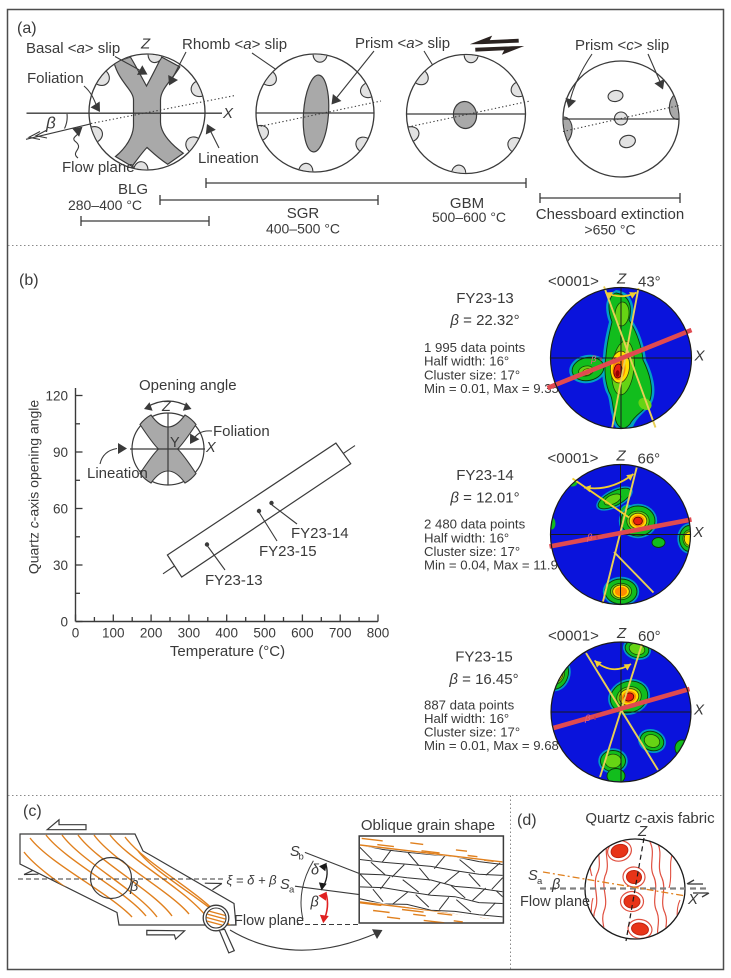 The image size is (731, 978). I want to click on svg-text: BLG, so click(133, 189).